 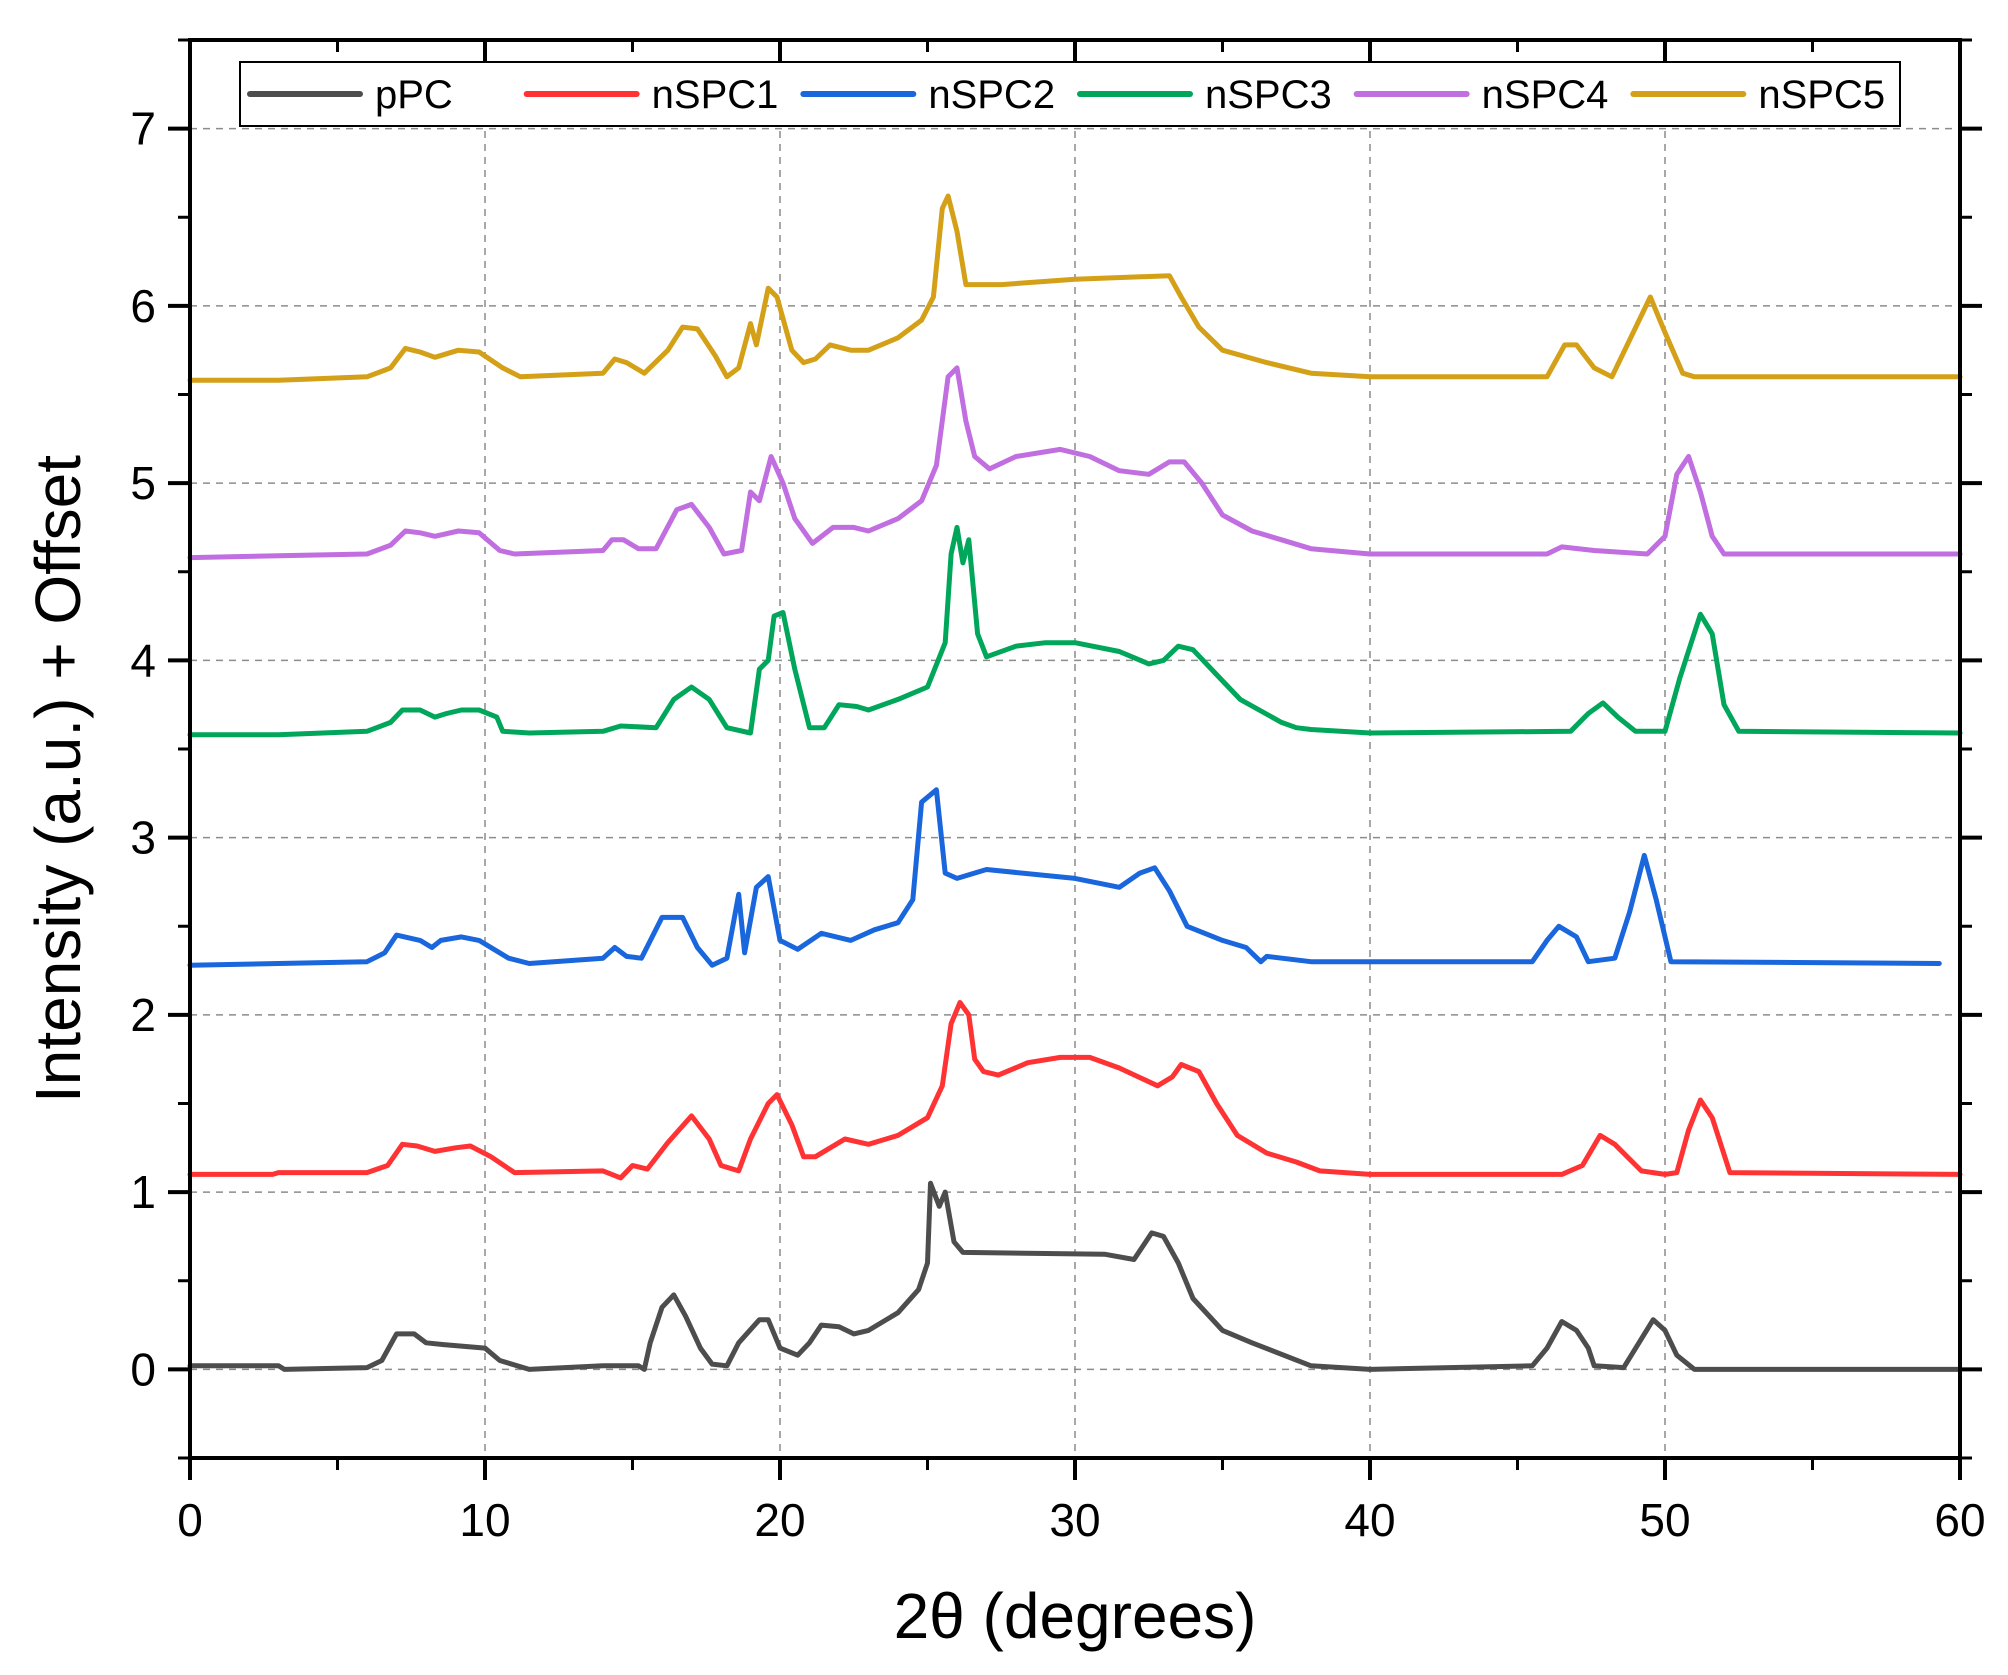 I want to click on legend-box, so click(x=1070, y=94).